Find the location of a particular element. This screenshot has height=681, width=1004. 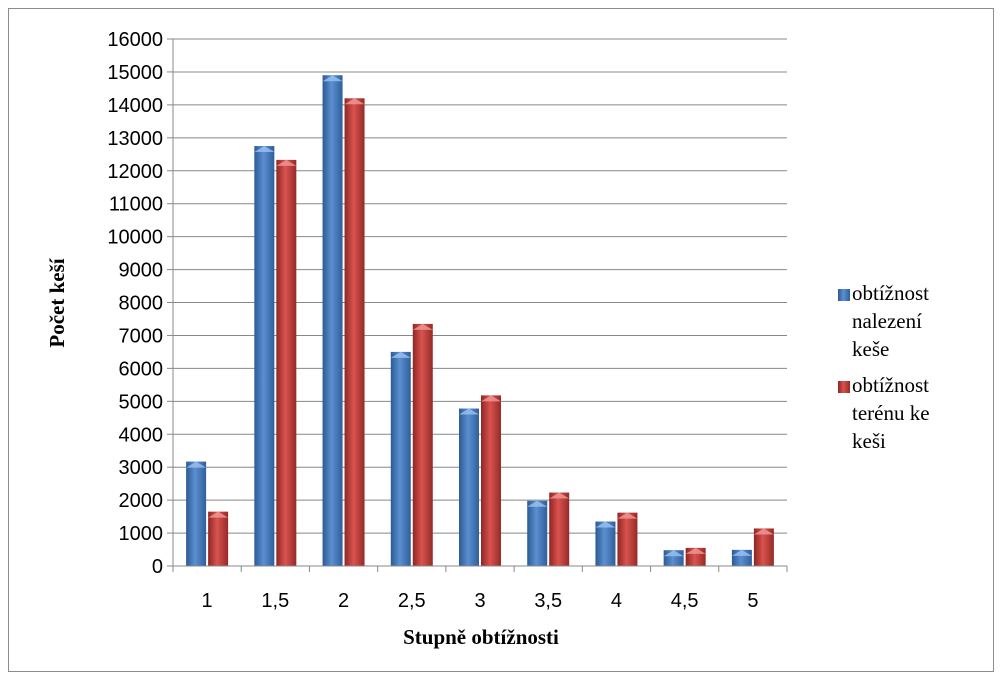

legend-label-line: keše is located at coordinates (870, 349).